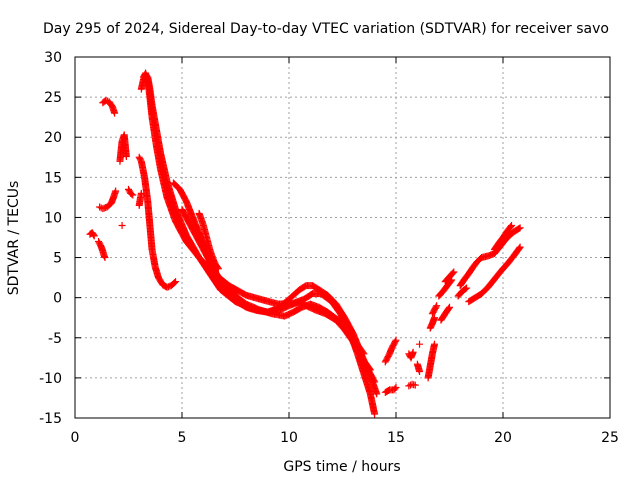  What do you see at coordinates (610, 438) in the screenshot?
I see `x-tick-label: 25` at bounding box center [610, 438].